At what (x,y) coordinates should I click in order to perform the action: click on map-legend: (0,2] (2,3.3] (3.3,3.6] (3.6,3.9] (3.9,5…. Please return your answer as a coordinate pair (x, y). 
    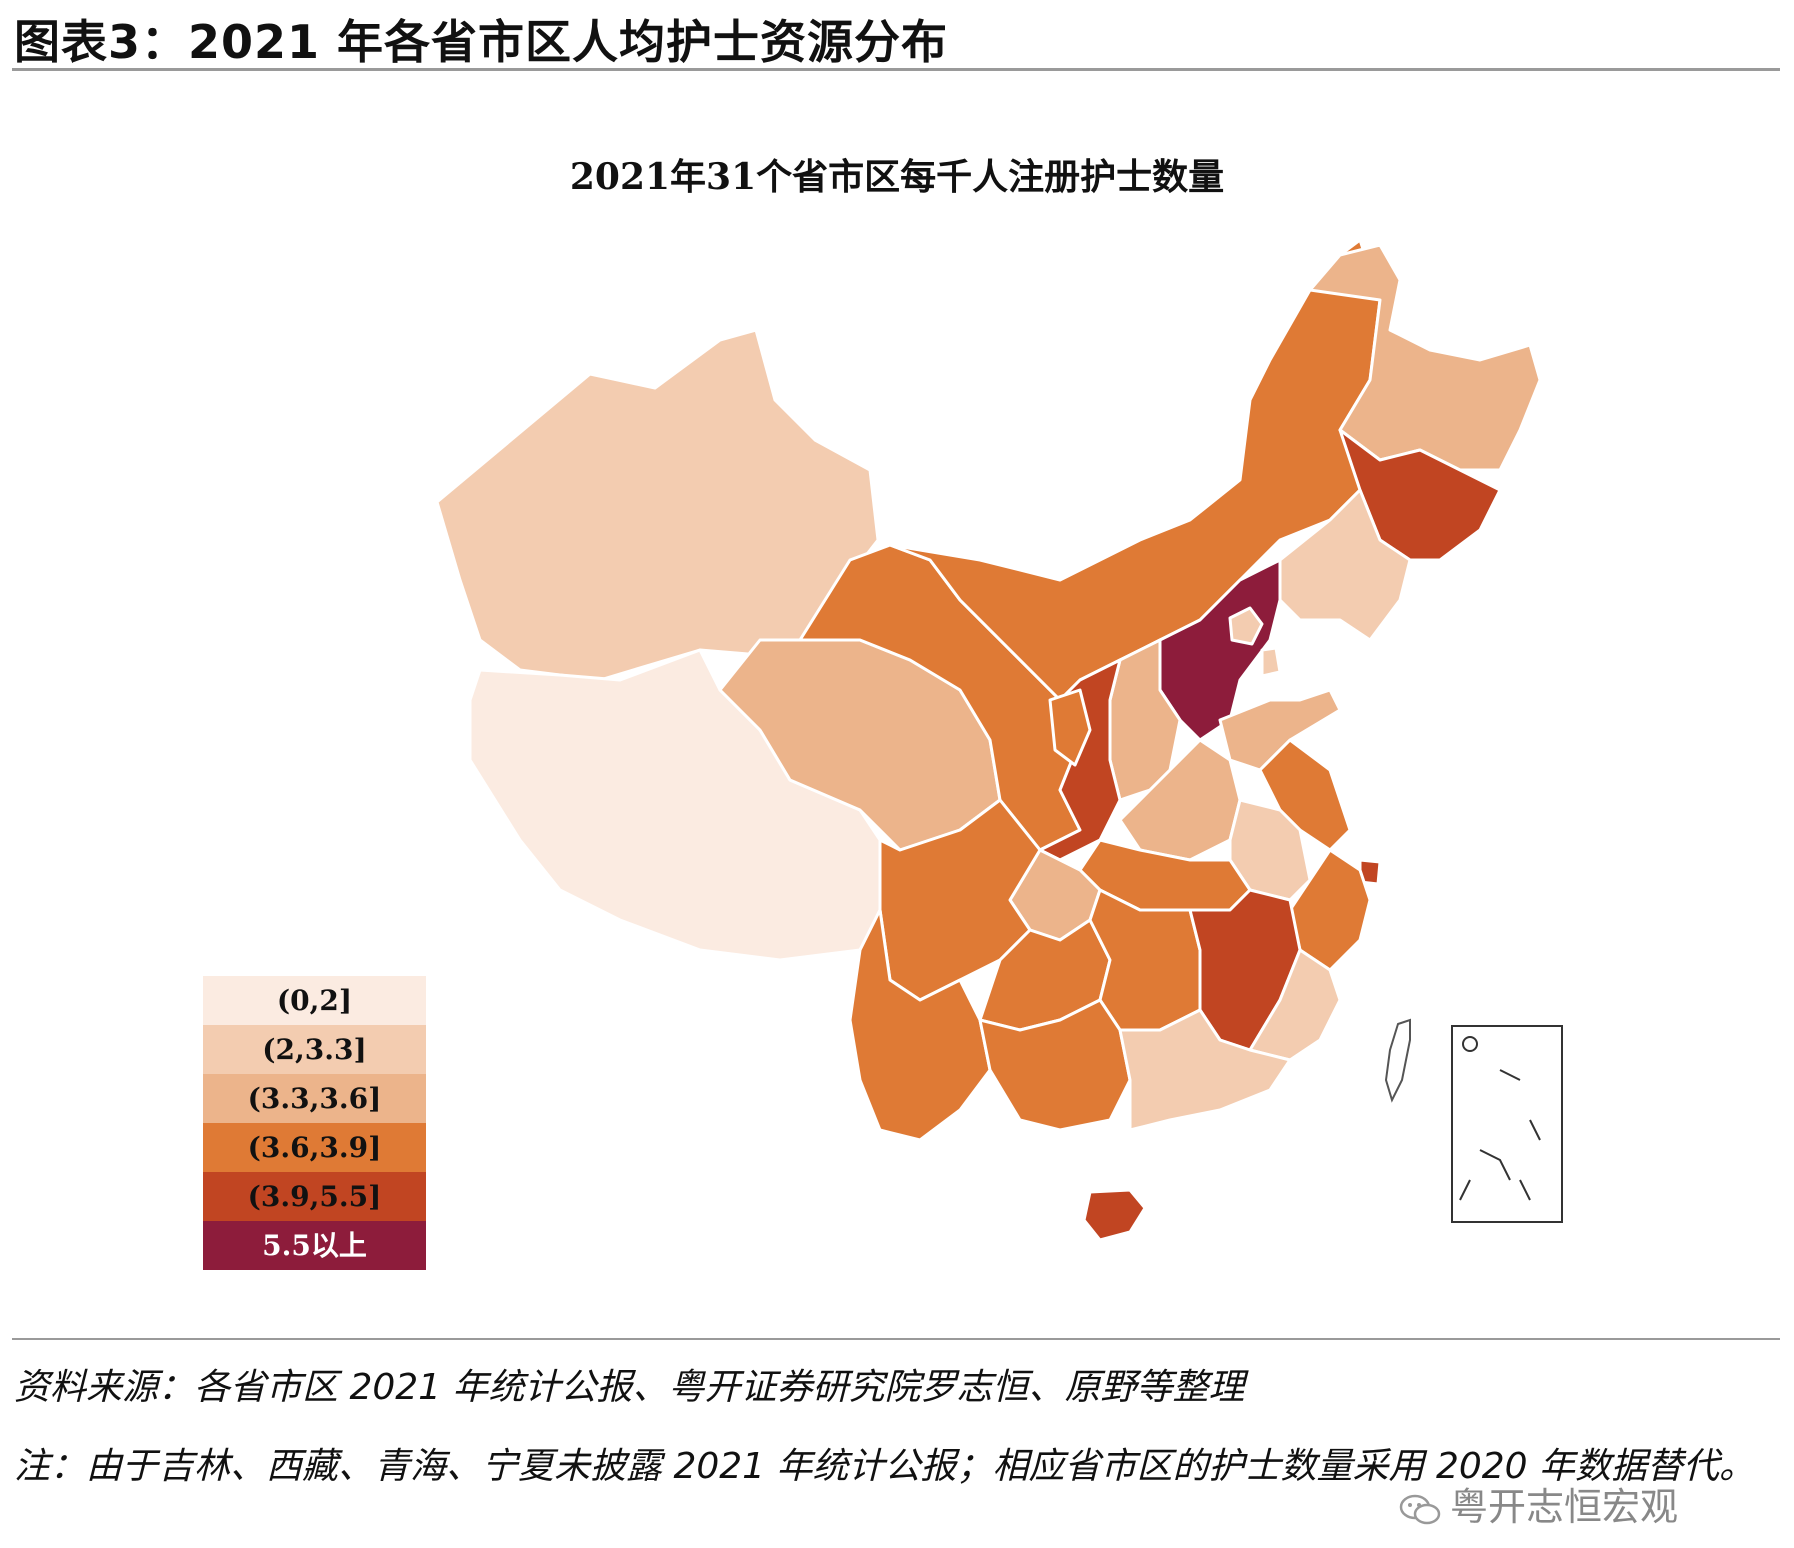
    Looking at the image, I should click on (314, 1123).